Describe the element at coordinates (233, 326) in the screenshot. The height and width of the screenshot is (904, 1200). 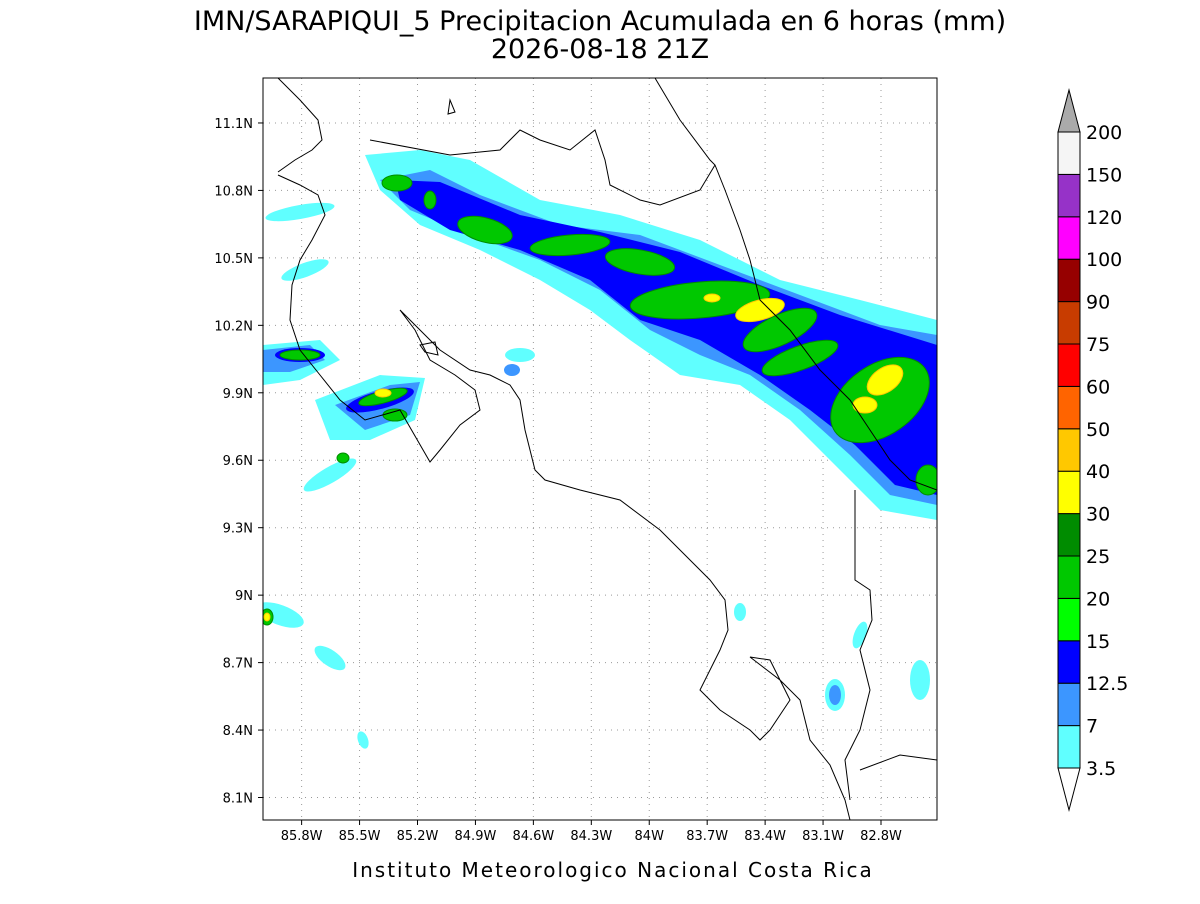
I see `lat-tick-label: 10.2N` at that location.